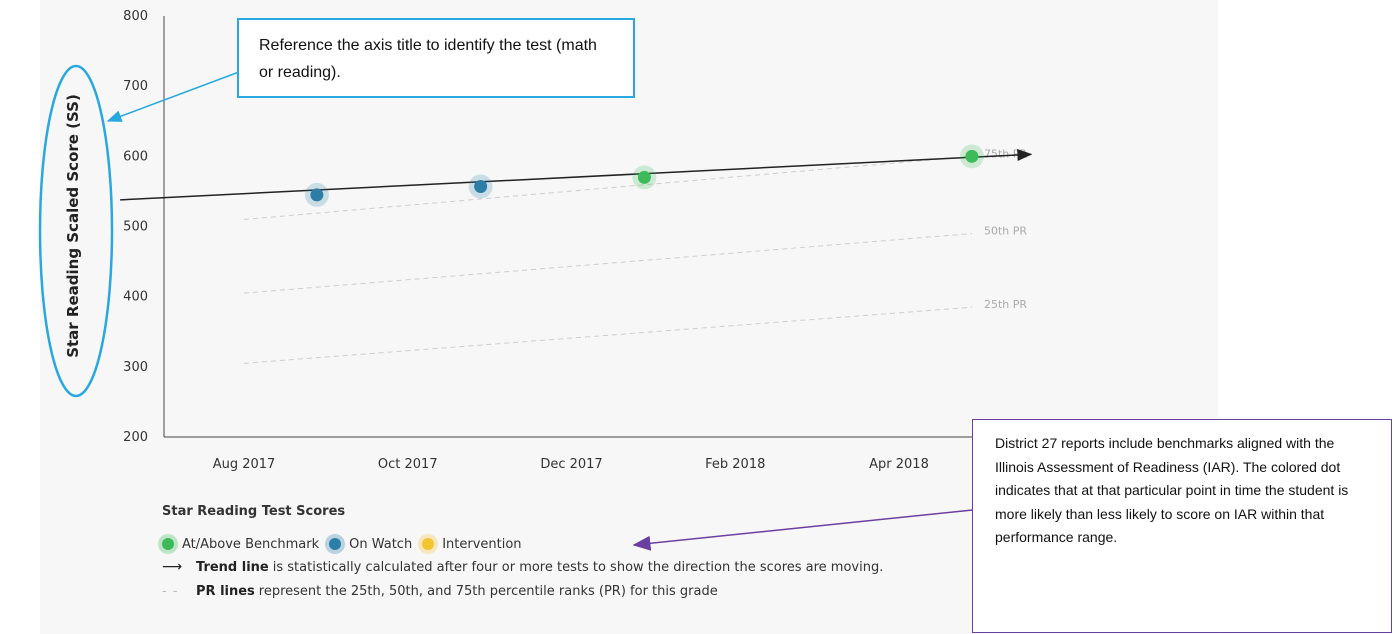 This screenshot has height=634, width=1396. What do you see at coordinates (899, 464) in the screenshot?
I see `x-tick-label: Apr 2018` at bounding box center [899, 464].